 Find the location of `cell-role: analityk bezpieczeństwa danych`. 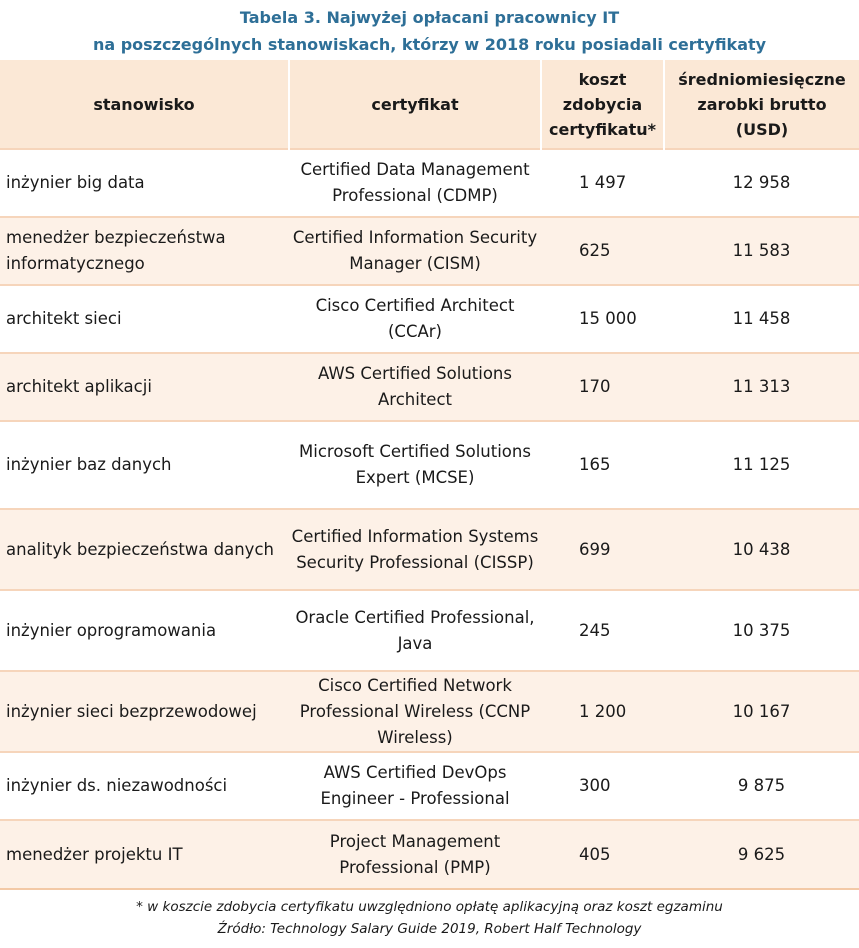

cell-role: analityk bezpieczeństwa danych is located at coordinates (144, 549).